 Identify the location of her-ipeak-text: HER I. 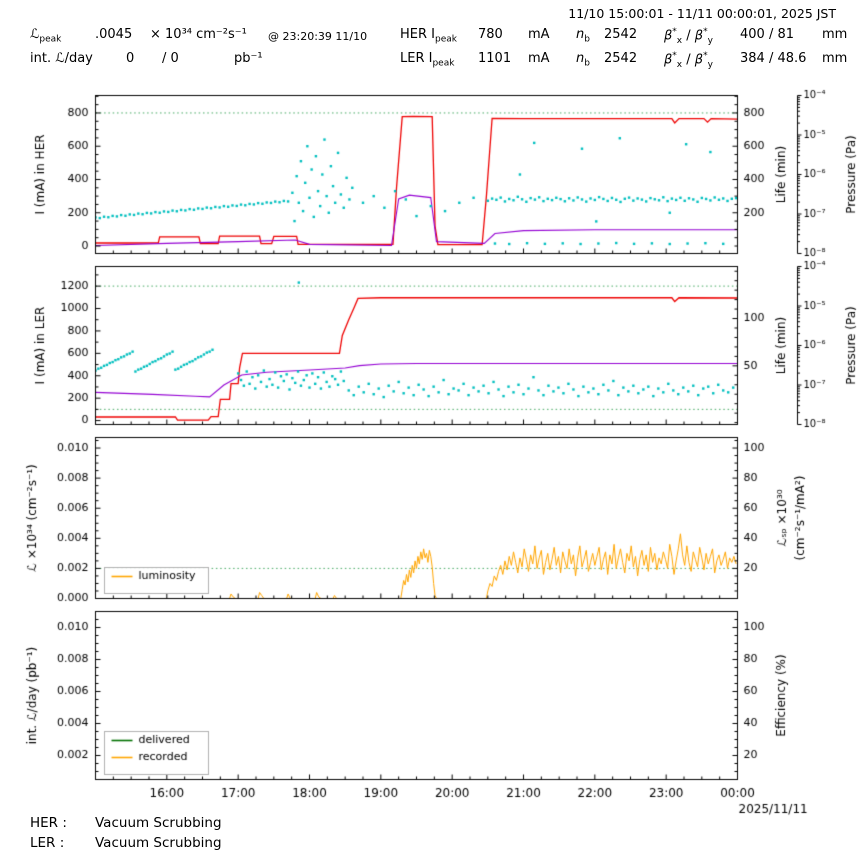
(417, 34).